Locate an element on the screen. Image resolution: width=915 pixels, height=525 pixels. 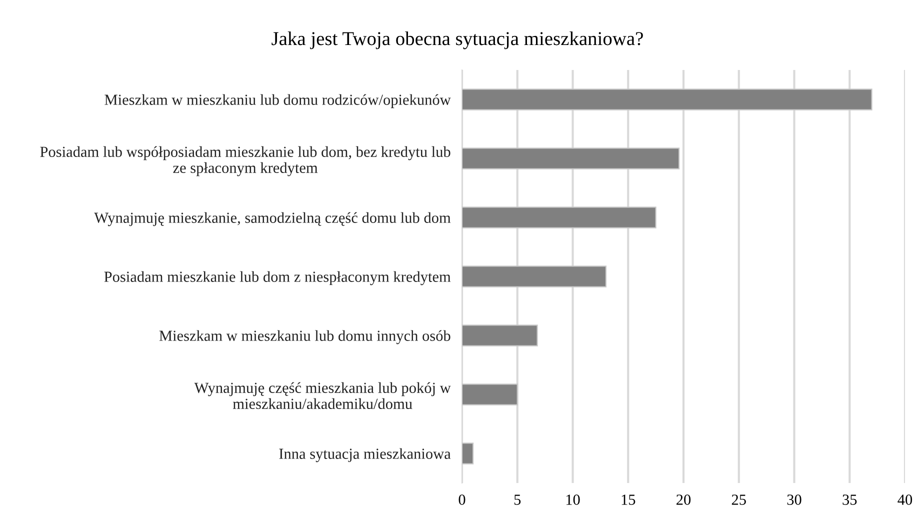
x-tick-label: 20 is located at coordinates (683, 499).